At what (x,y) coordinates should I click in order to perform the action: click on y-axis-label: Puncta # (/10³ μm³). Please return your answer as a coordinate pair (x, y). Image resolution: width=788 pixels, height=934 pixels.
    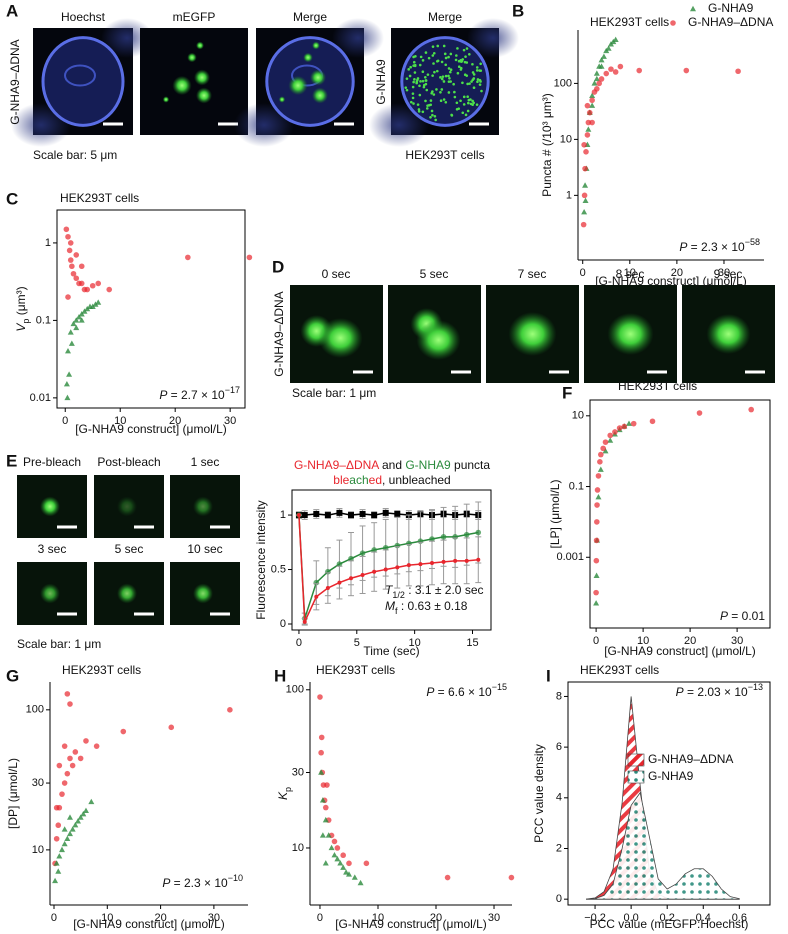
    Looking at the image, I should click on (547, 145).